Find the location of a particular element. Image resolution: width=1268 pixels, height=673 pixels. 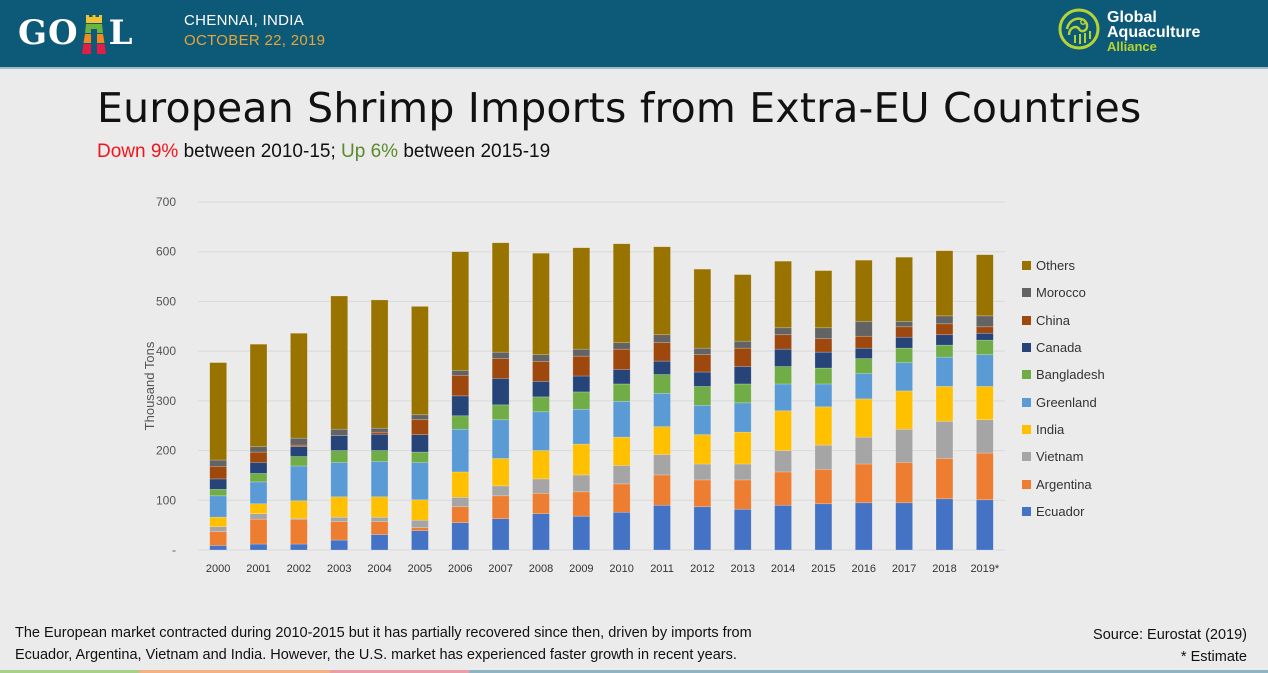

x-tick-label: 2003 is located at coordinates (339, 569).